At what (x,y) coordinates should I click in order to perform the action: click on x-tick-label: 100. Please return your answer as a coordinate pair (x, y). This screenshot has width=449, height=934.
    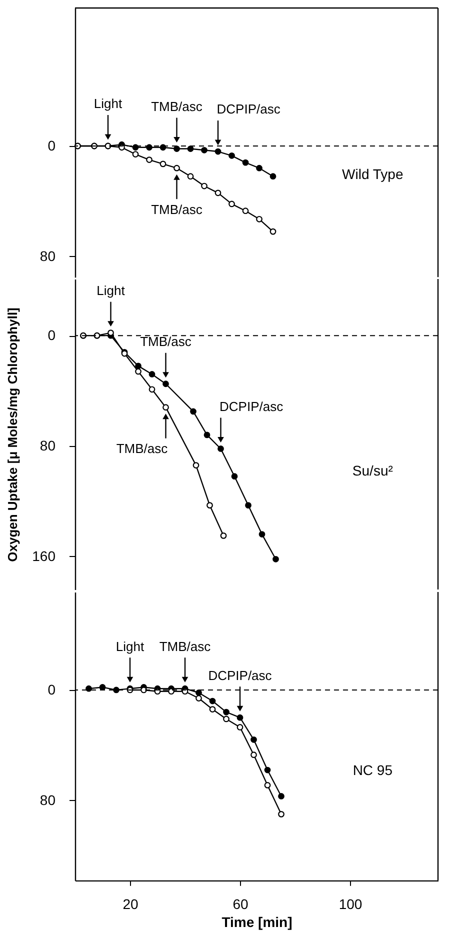
    Looking at the image, I should click on (350, 904).